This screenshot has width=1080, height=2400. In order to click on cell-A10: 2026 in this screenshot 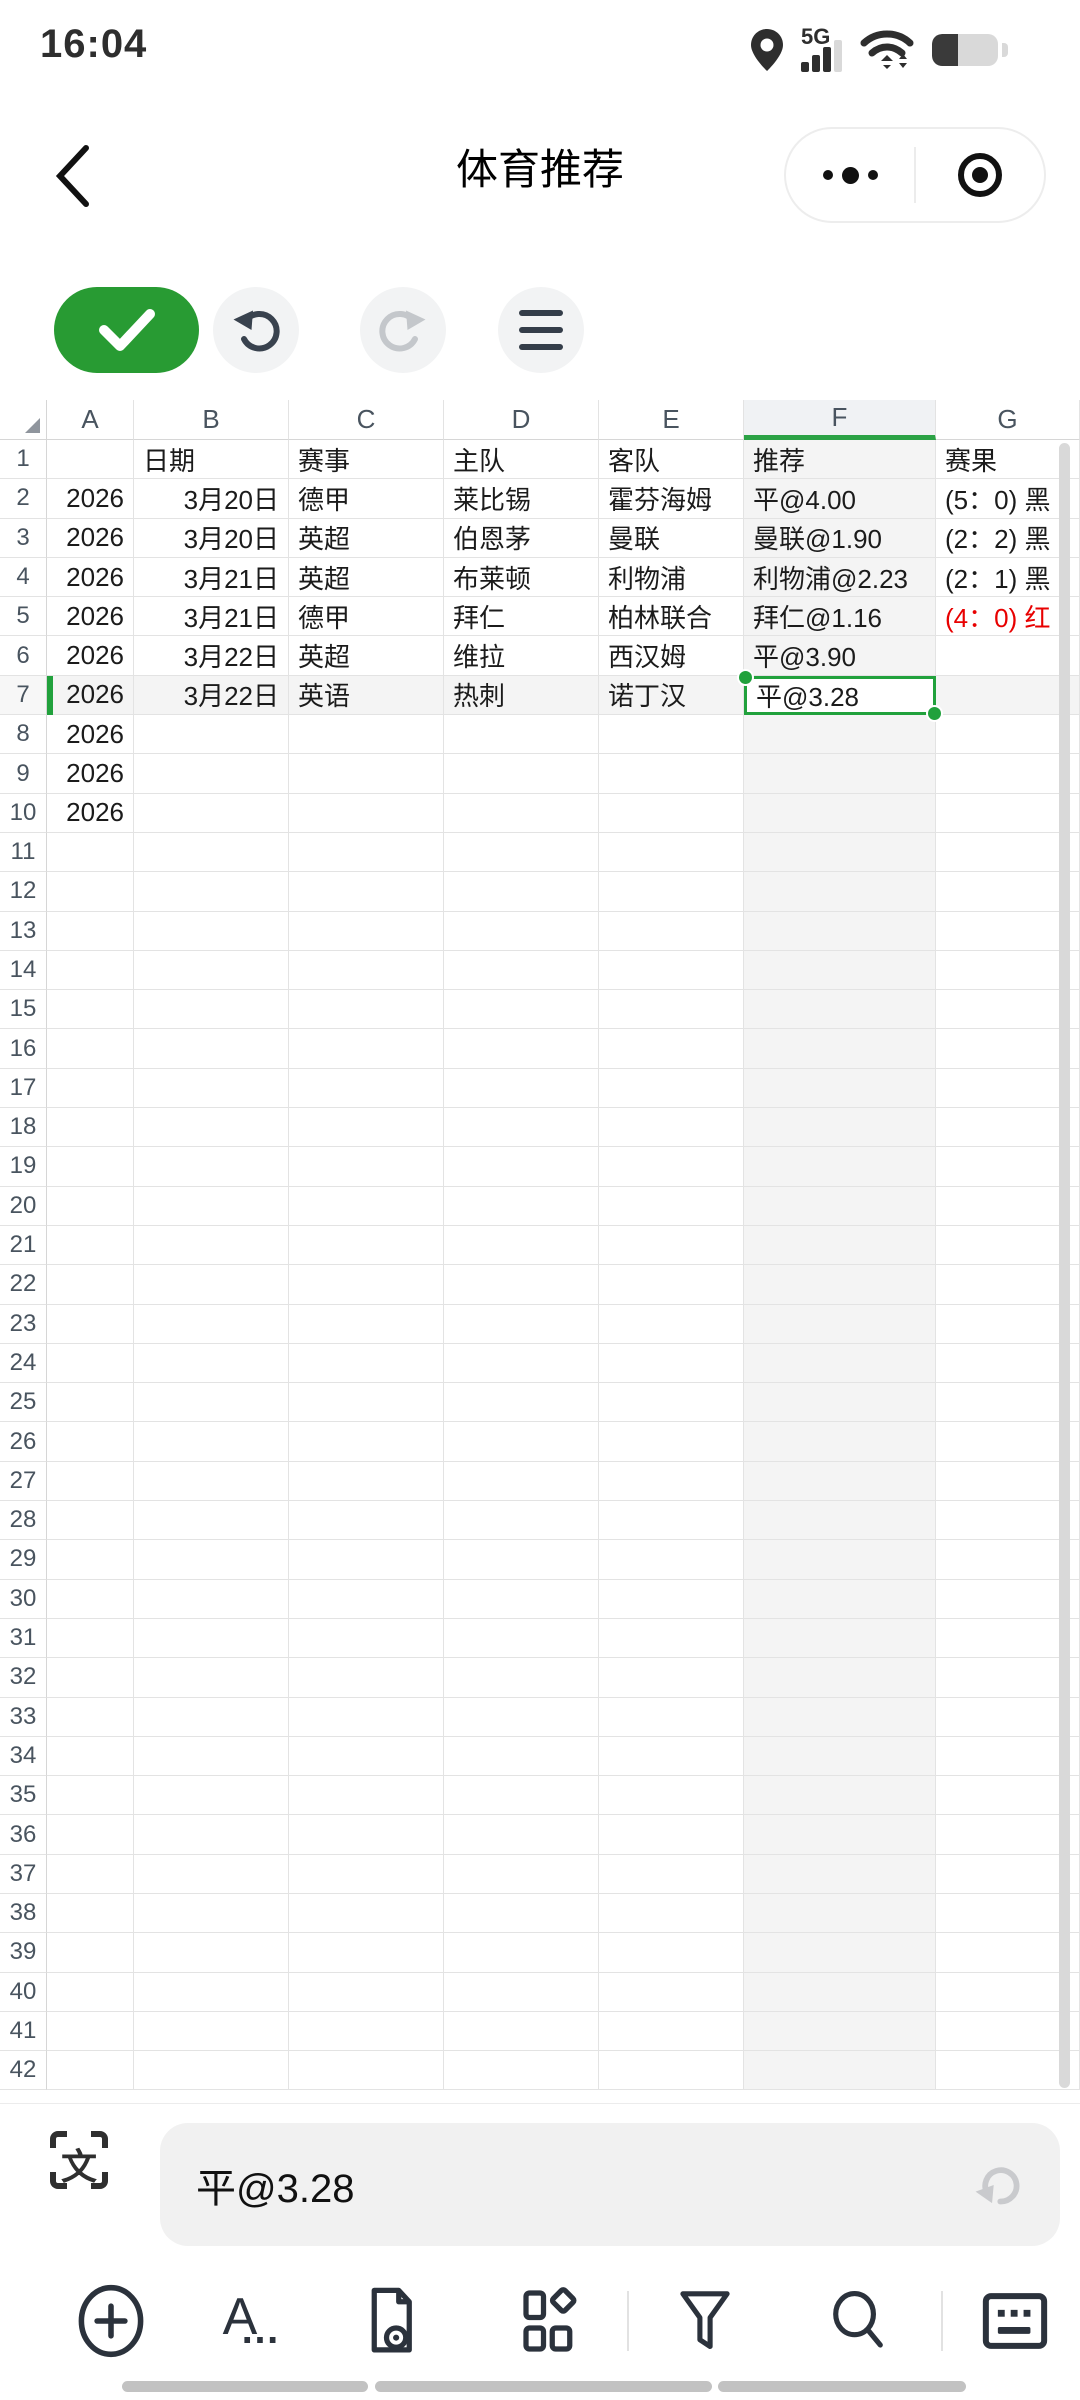, I will do `click(90, 813)`.